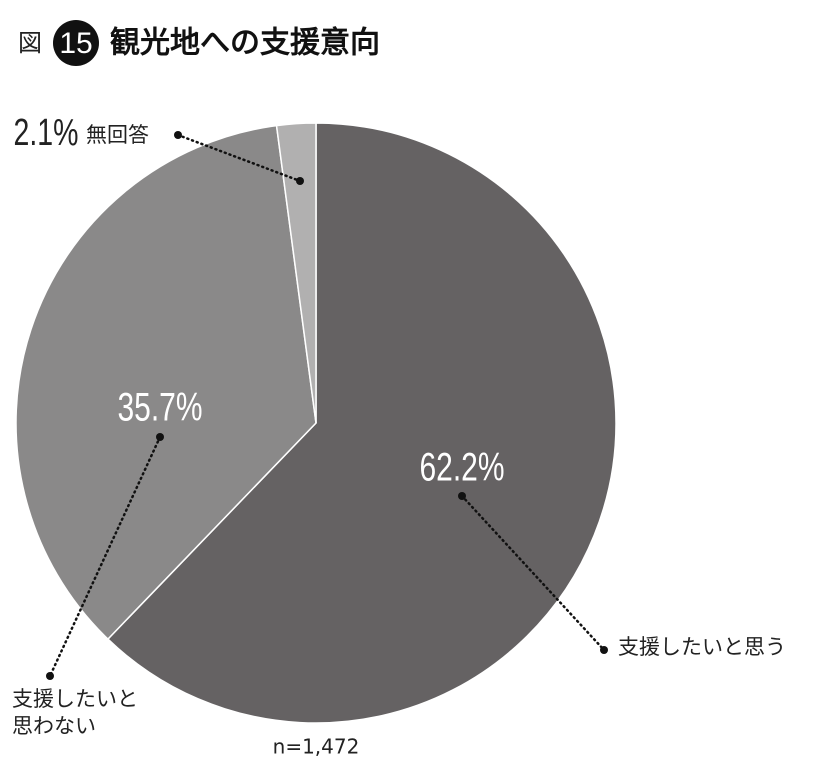  I want to click on category-label: 無回答, so click(117, 135).